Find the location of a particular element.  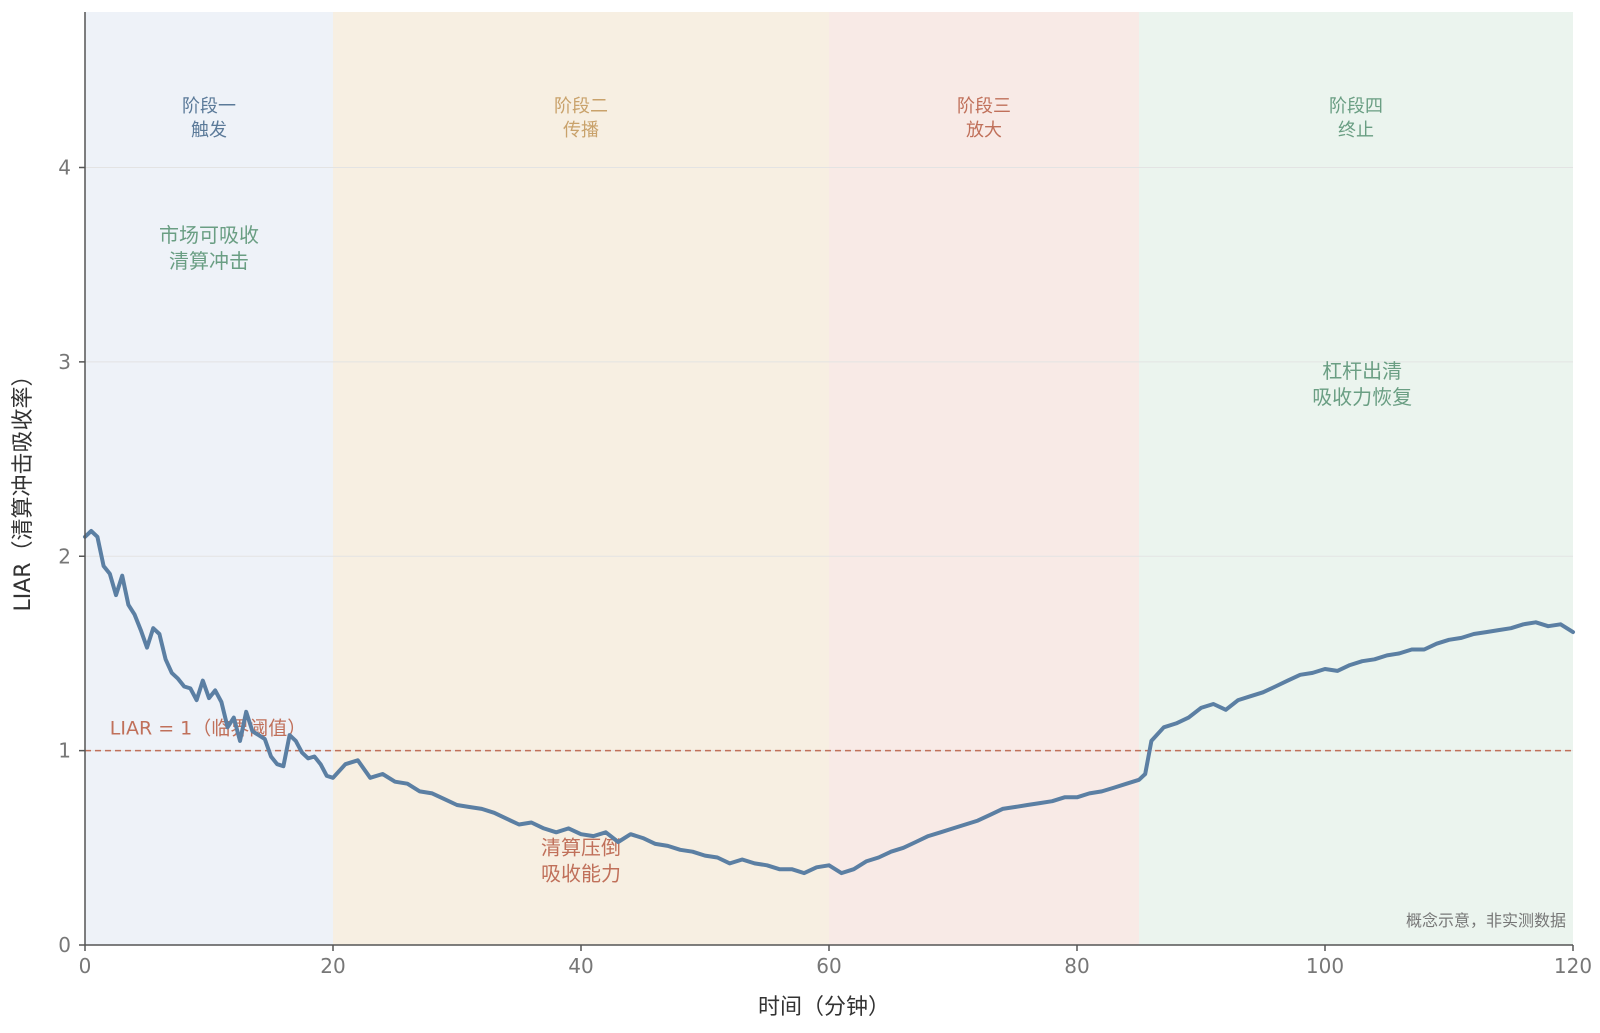

x-tick-label: 60 is located at coordinates (828, 966).